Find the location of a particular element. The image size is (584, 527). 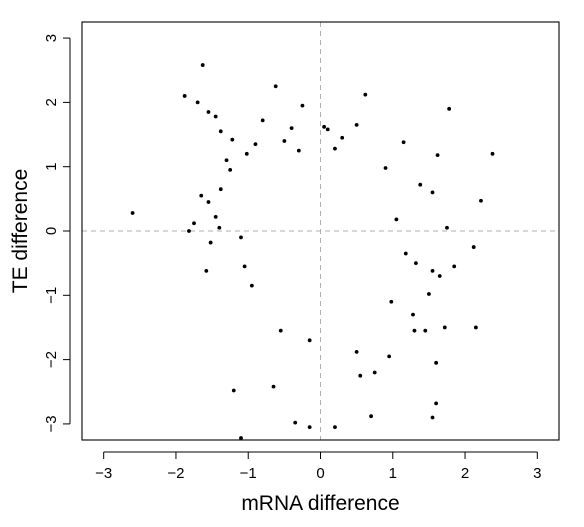

y-tick-label: 2 is located at coordinates (51, 102).